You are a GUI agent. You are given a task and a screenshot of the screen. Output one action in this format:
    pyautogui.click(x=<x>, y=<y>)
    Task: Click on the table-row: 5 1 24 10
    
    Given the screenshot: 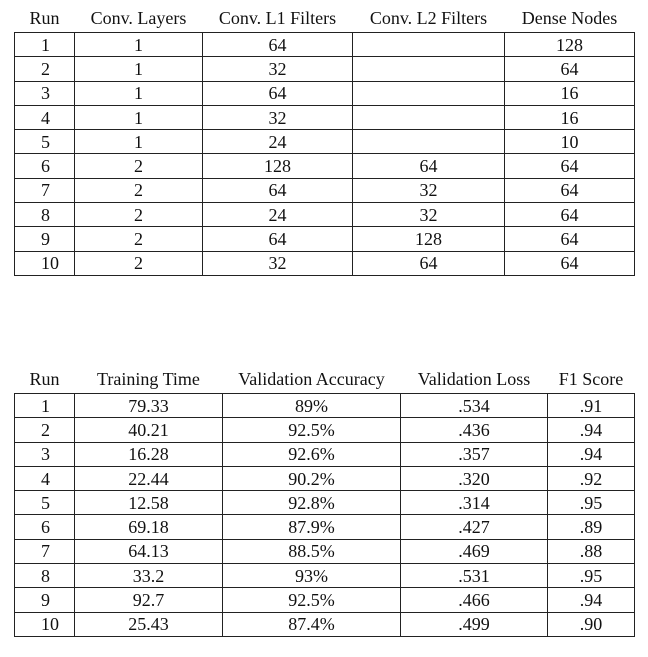 What is the action you would take?
    pyautogui.click(x=324, y=142)
    